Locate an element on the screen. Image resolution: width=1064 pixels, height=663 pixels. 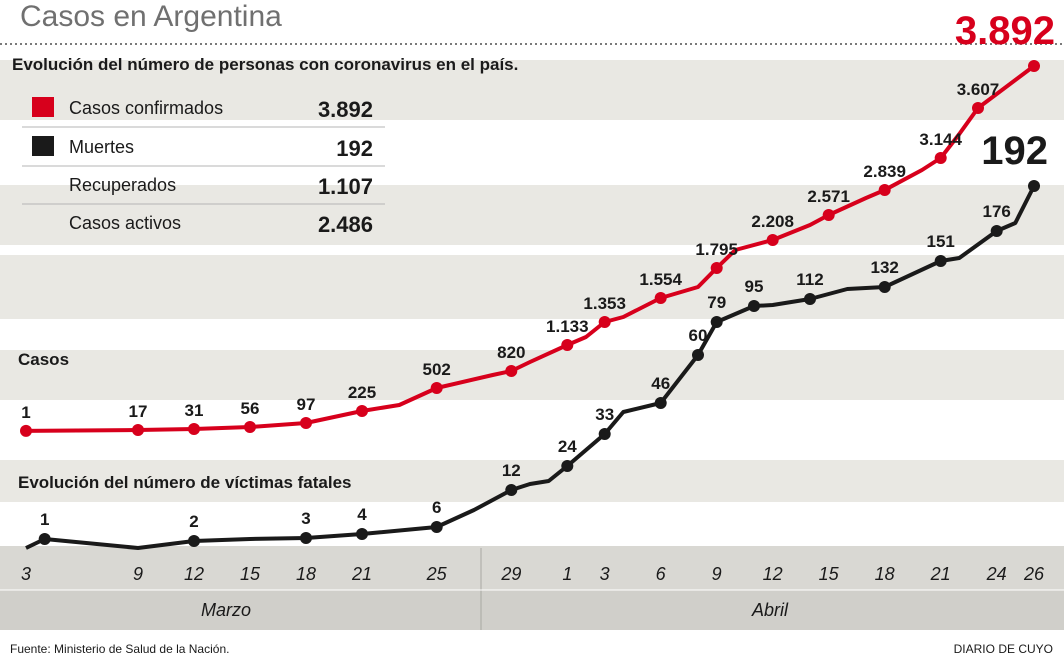
deaths-data-label: 151 is located at coordinates (941, 241).